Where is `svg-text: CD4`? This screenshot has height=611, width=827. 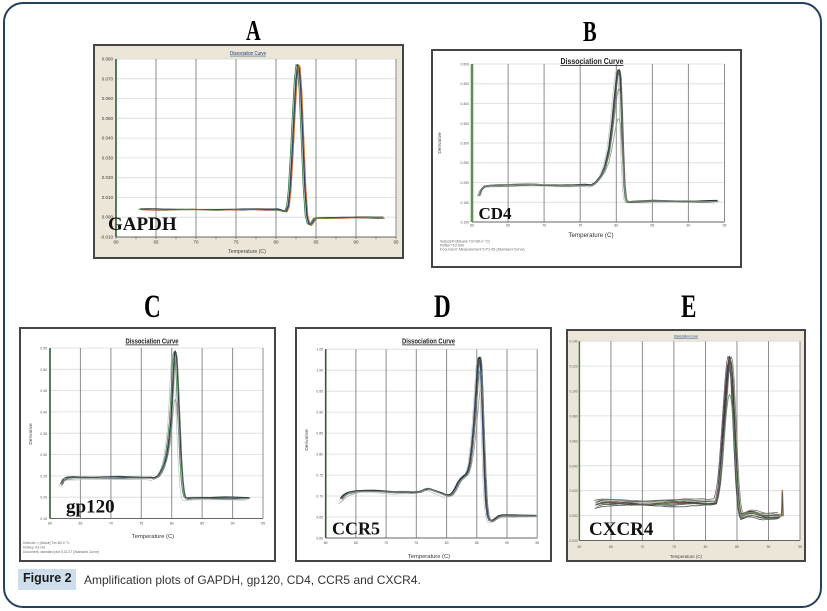 svg-text: CD4 is located at coordinates (495, 213).